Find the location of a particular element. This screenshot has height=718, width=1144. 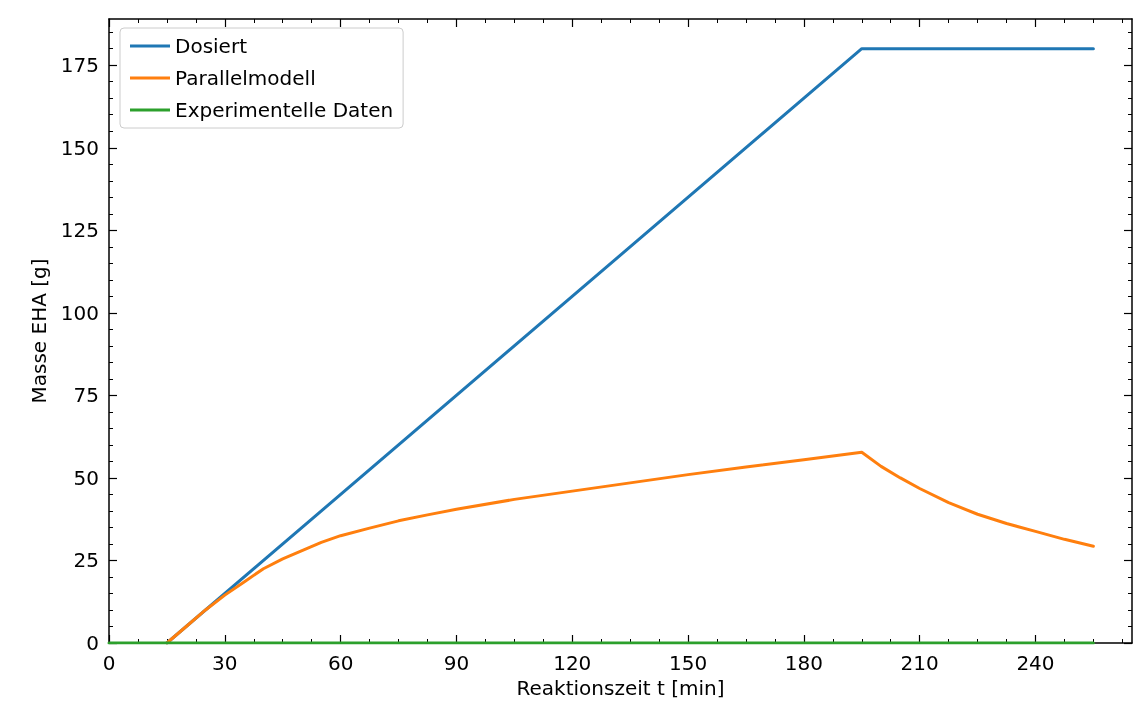

y-tick-label: 75 is located at coordinates (86, 395).